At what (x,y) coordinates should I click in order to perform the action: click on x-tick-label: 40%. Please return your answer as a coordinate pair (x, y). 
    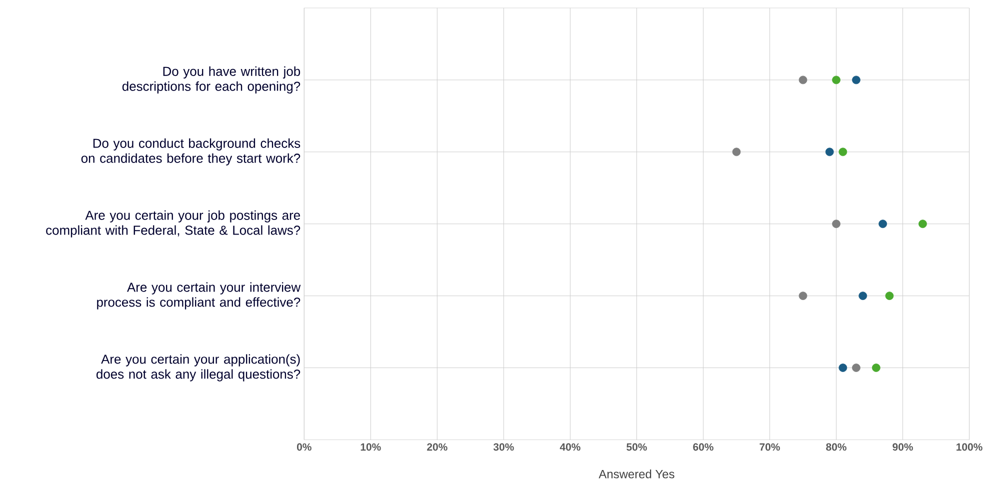
    Looking at the image, I should click on (570, 447).